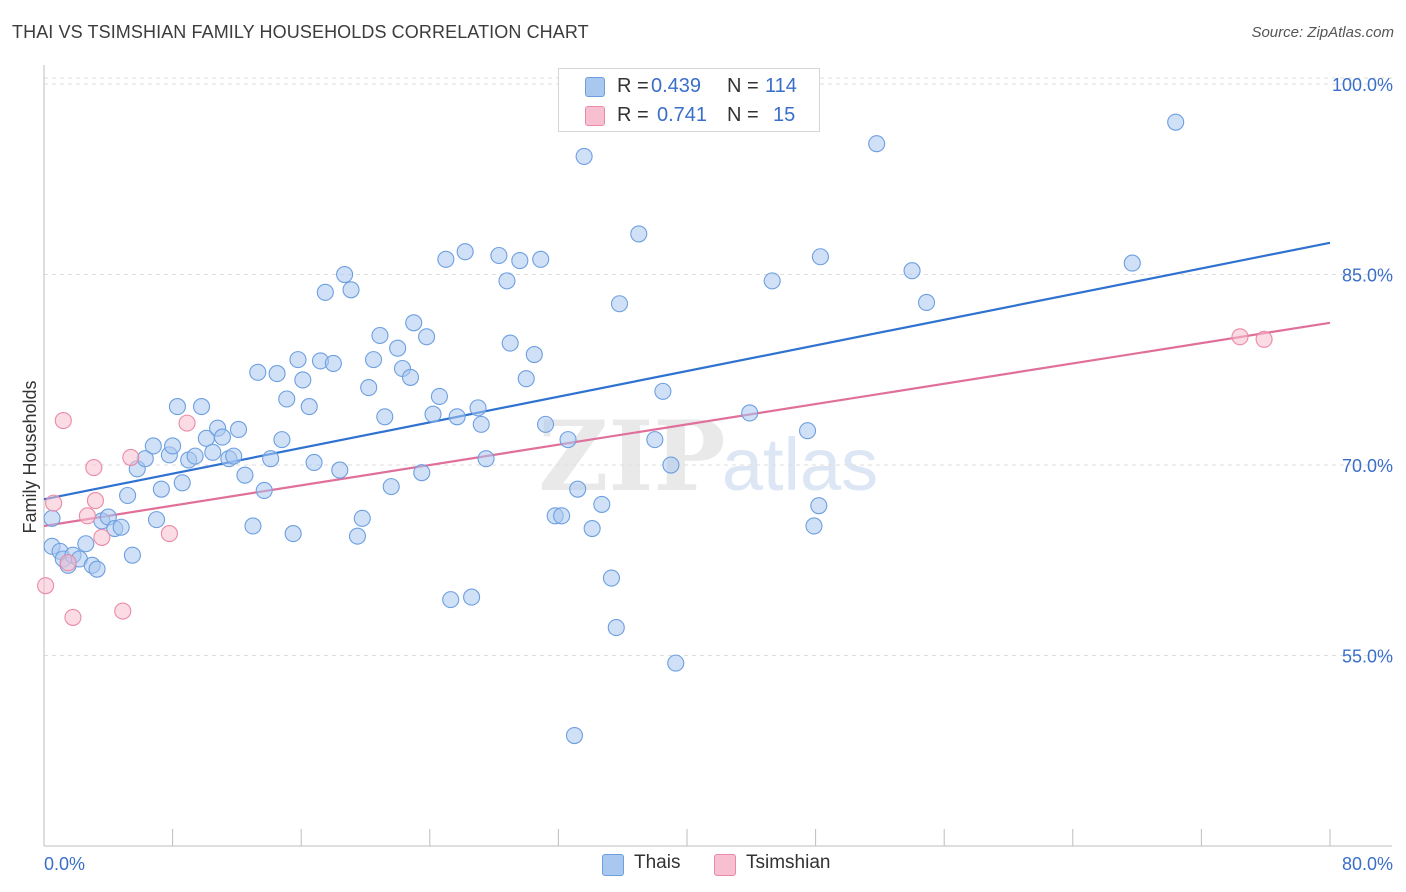 This screenshot has height=892, width=1406. I want to click on thais-swatch, so click(595, 87).